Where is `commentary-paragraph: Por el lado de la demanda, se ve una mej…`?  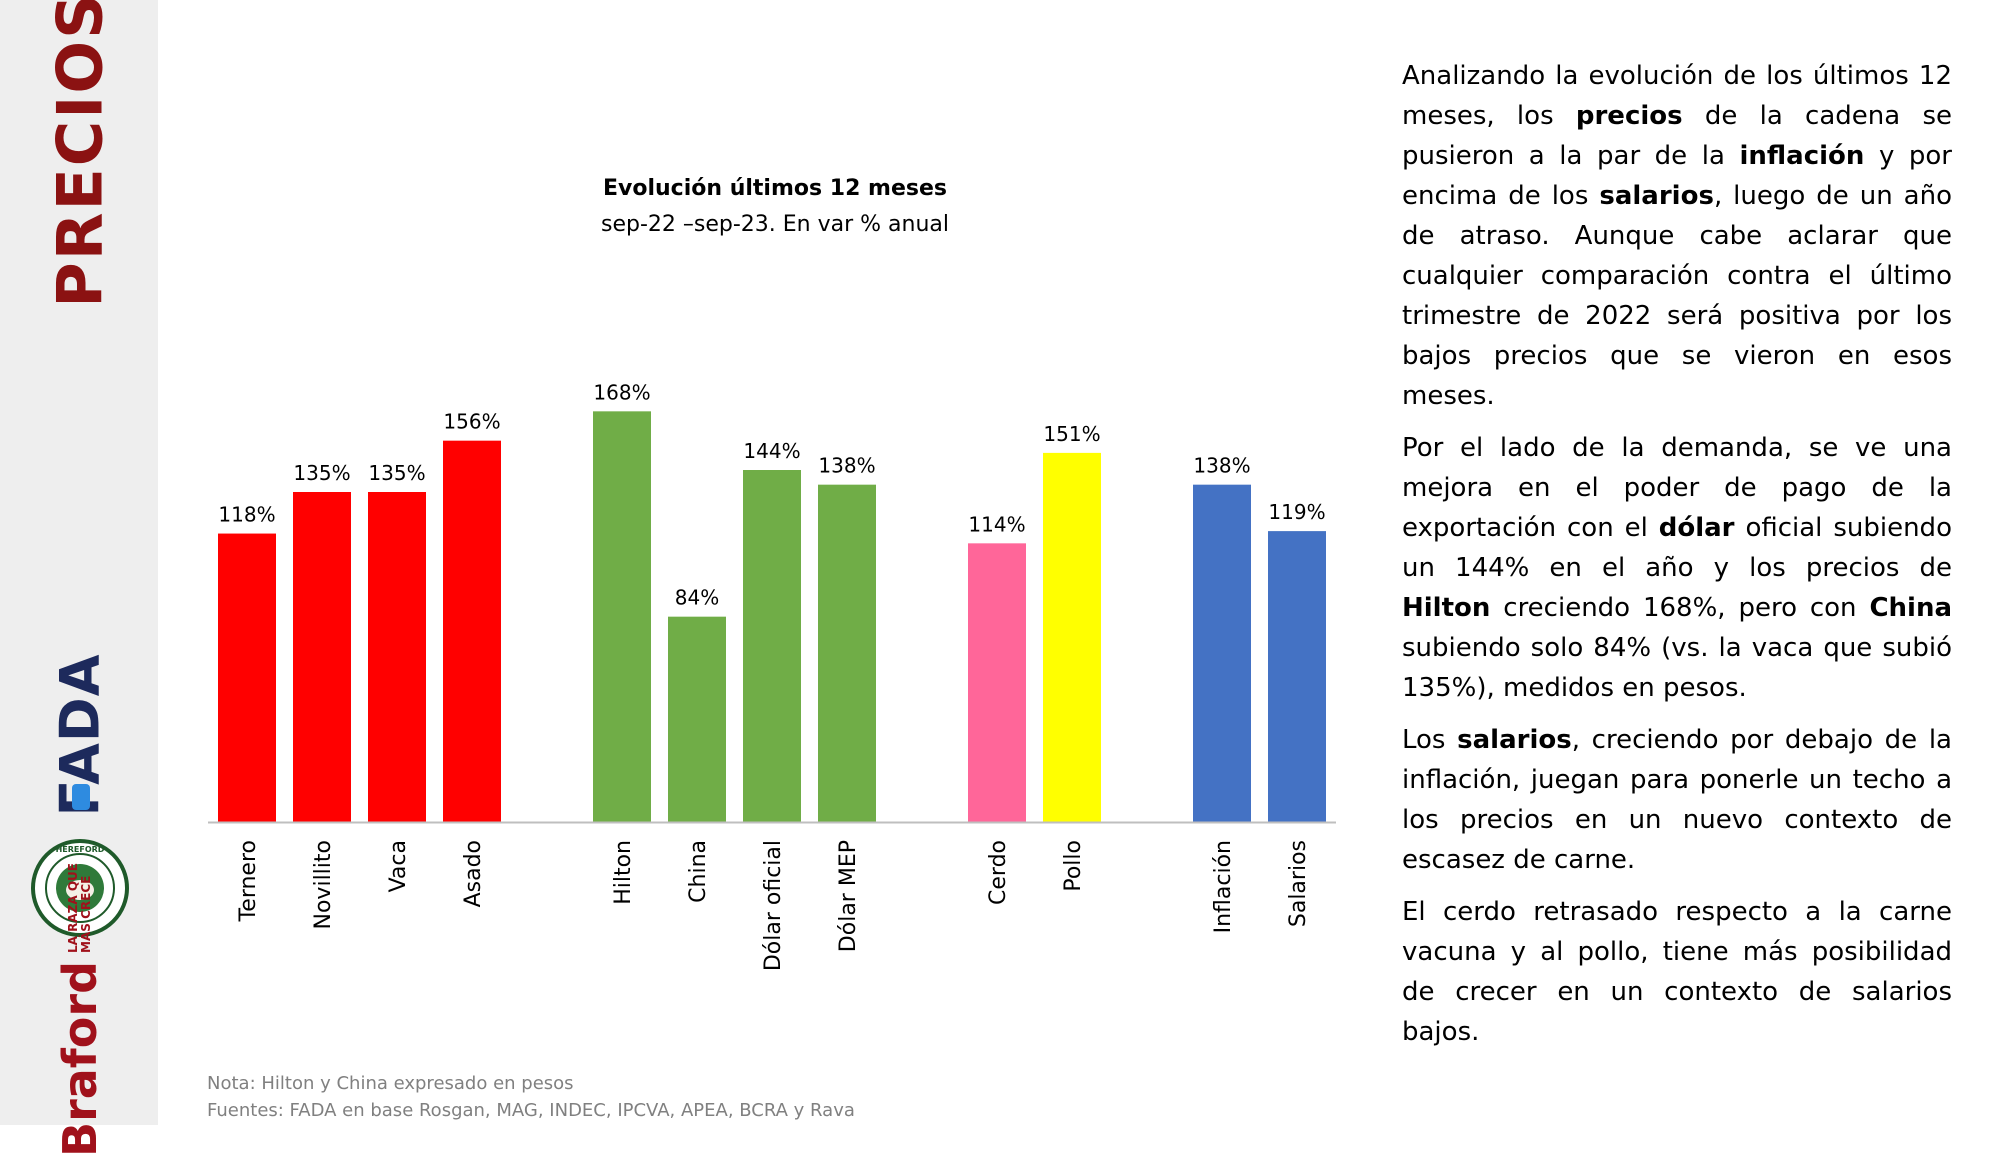 commentary-paragraph: Por el lado de la demanda, se ve una mej… is located at coordinates (1677, 568).